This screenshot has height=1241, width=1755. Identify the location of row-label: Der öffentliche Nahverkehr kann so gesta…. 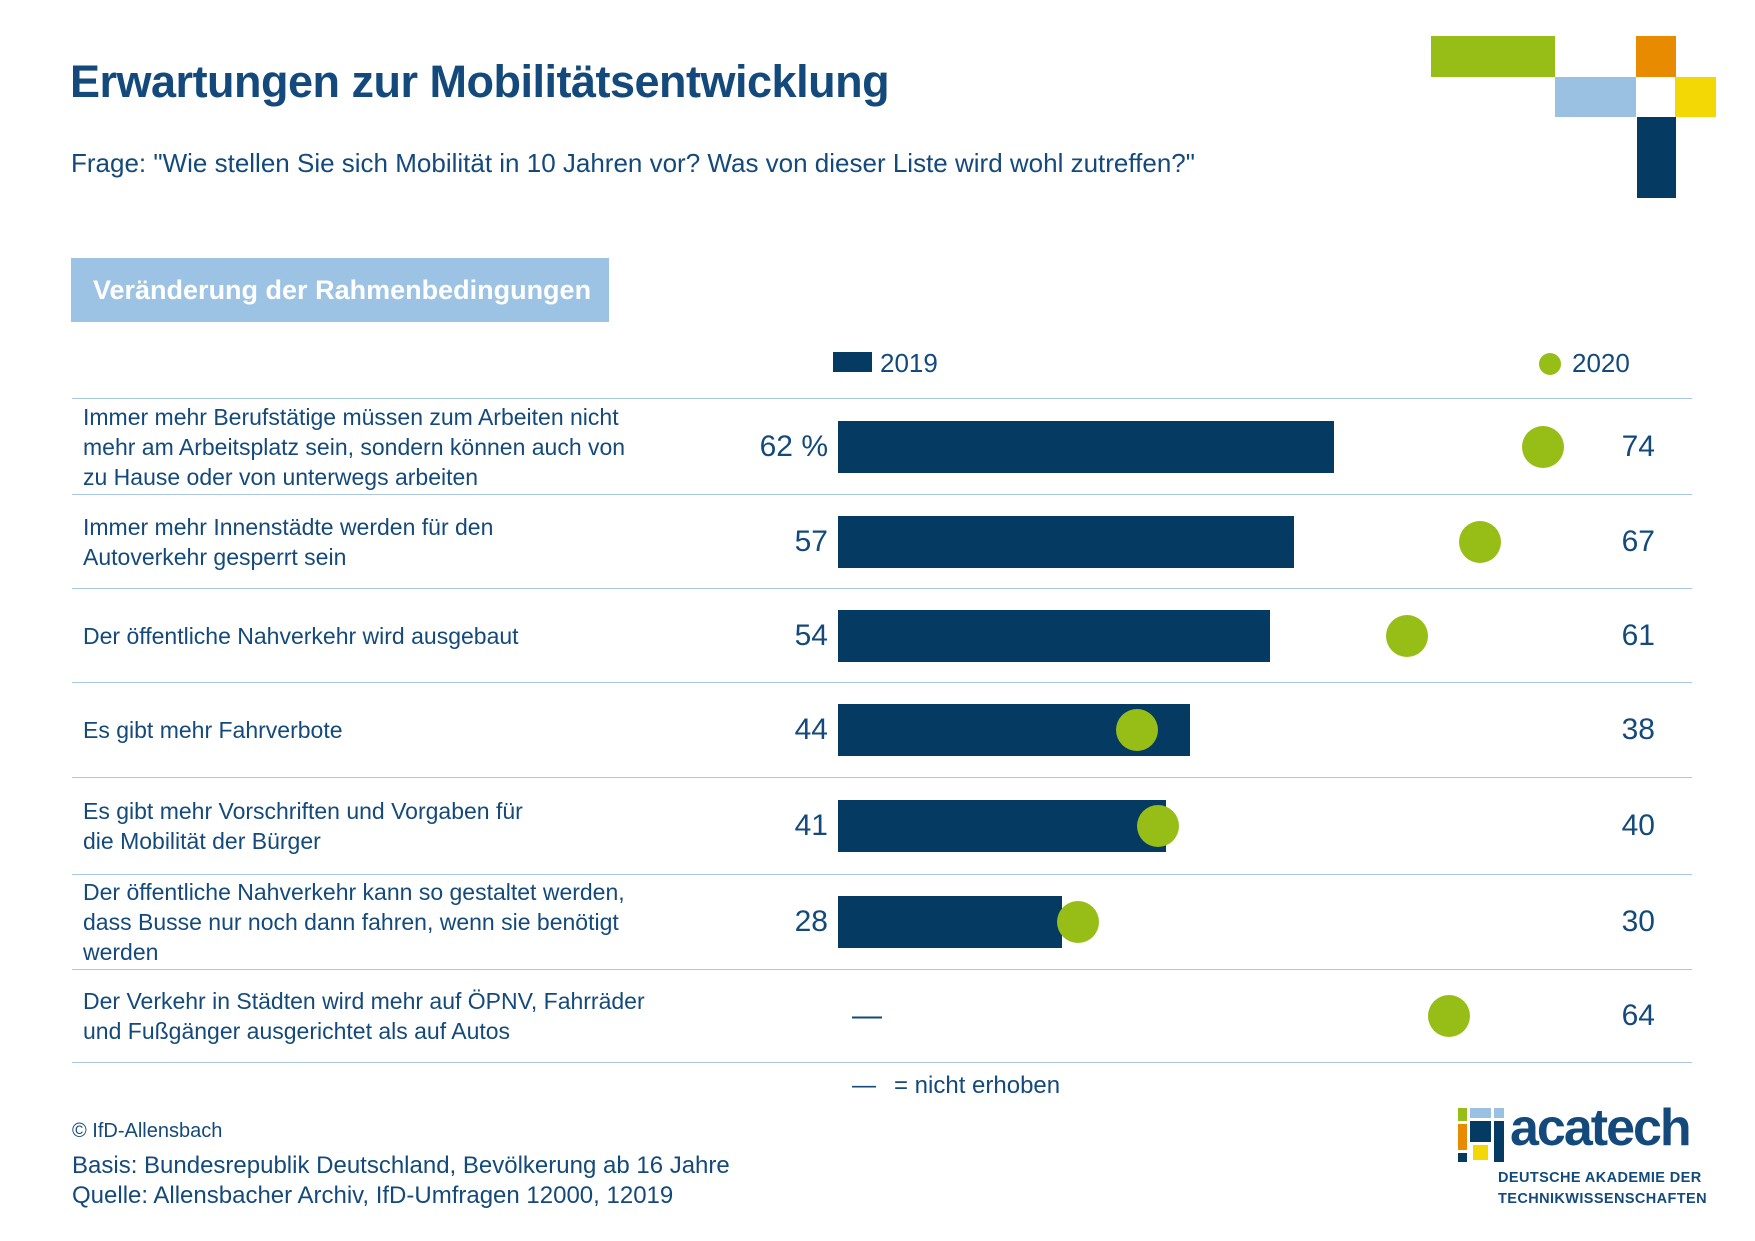
(354, 922).